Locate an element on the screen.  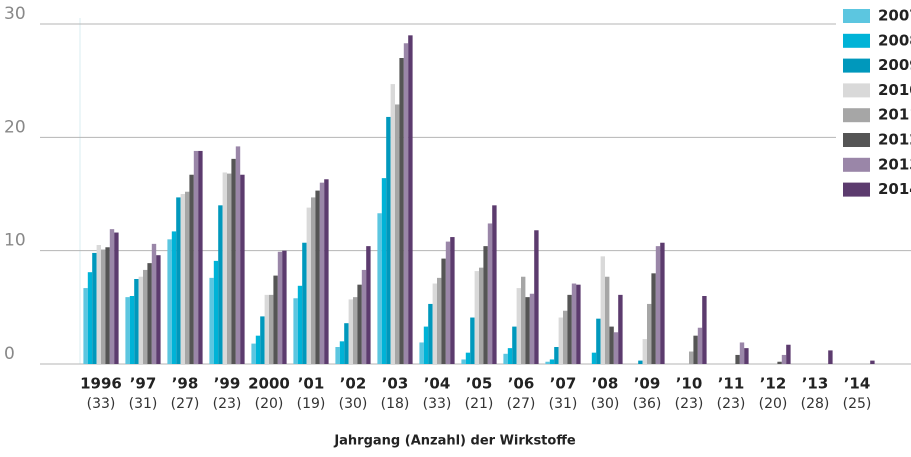
legend-label: 2013 is located at coordinates (894, 164).